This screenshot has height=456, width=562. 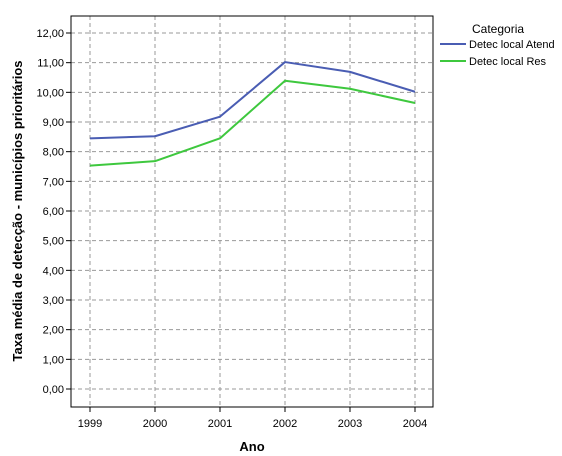 I want to click on legend-title: Categoria, so click(x=498, y=29).